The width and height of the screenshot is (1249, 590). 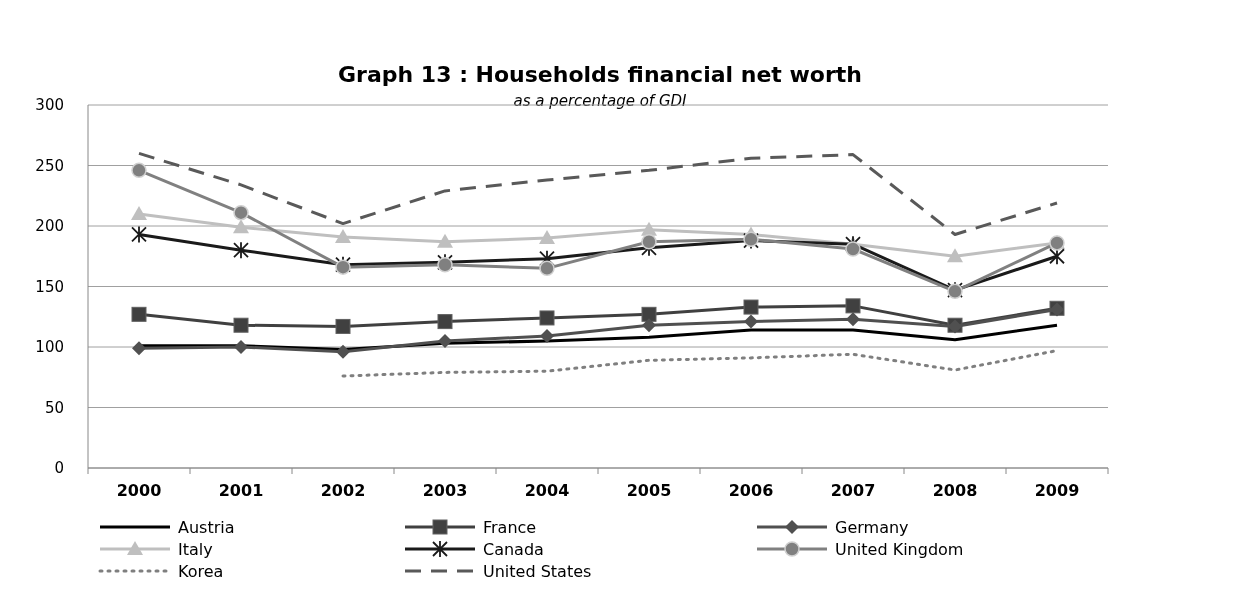 What do you see at coordinates (537, 571) in the screenshot?
I see `legend-label: United States` at bounding box center [537, 571].